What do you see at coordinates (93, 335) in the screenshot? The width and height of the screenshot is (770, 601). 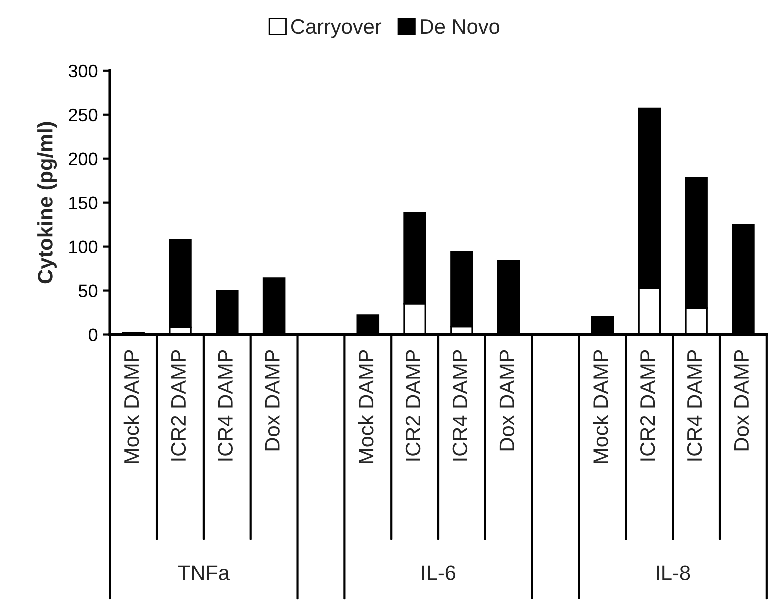 I see `y-tick-label: 0` at bounding box center [93, 335].